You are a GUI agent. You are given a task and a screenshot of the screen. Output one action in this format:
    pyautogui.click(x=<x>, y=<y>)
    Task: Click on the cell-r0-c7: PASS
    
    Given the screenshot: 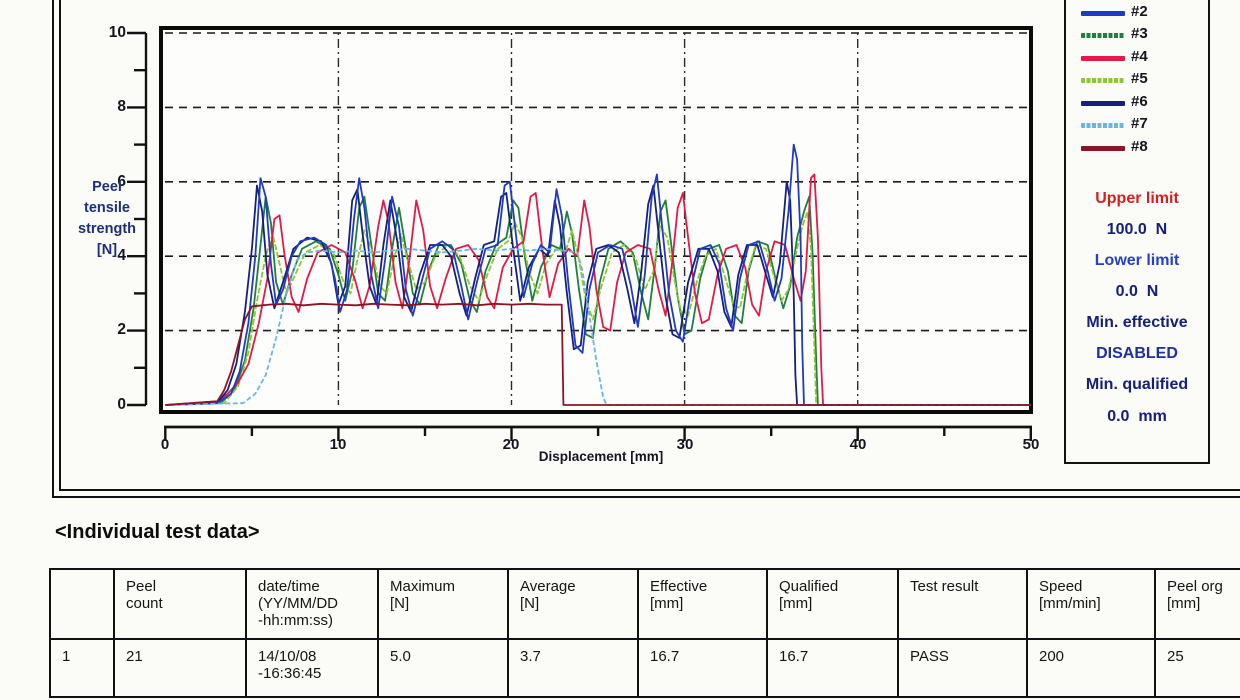 What is the action you would take?
    pyautogui.click(x=962, y=668)
    